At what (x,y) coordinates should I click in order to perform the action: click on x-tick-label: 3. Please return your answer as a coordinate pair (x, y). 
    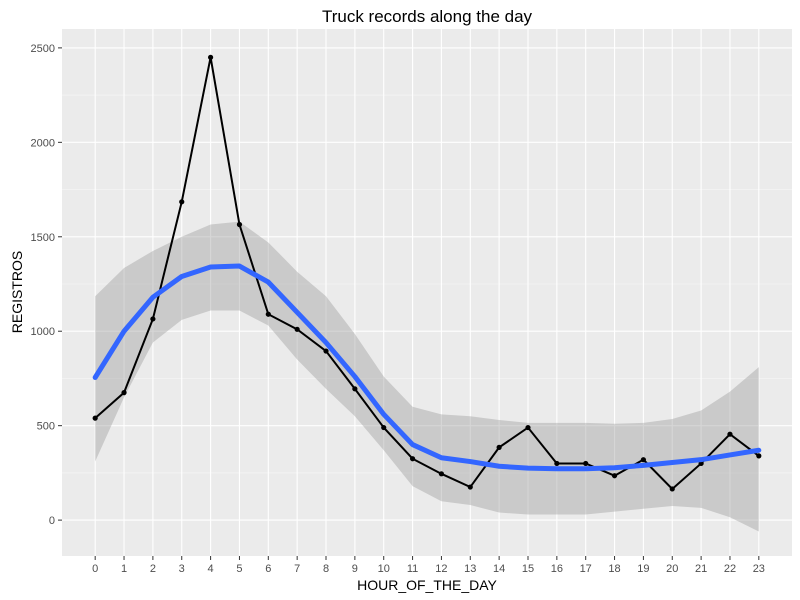
    Looking at the image, I should click on (182, 569).